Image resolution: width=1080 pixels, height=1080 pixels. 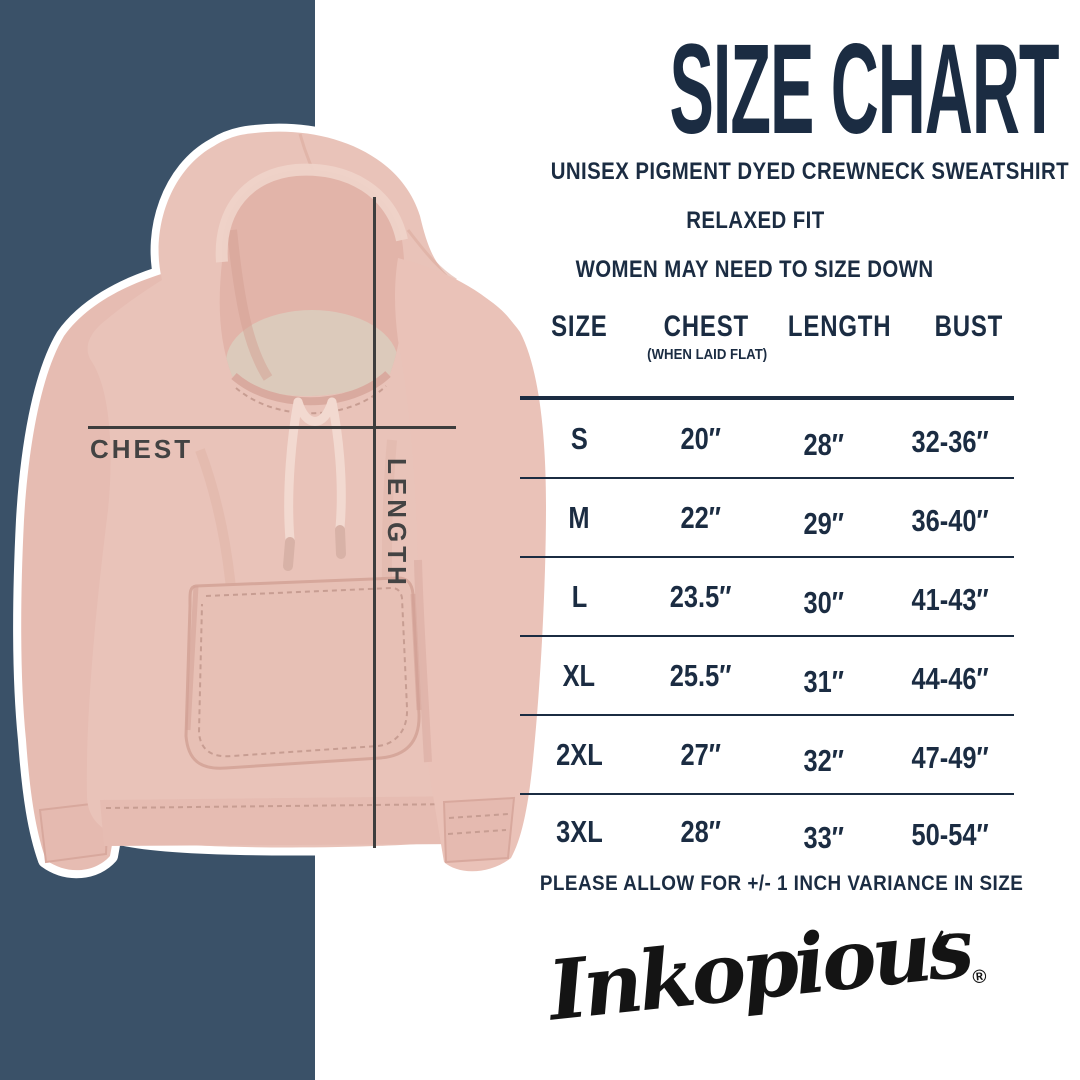 I want to click on column-header-chest: CHEST (WHEN LAID FLAT), so click(x=707, y=336).